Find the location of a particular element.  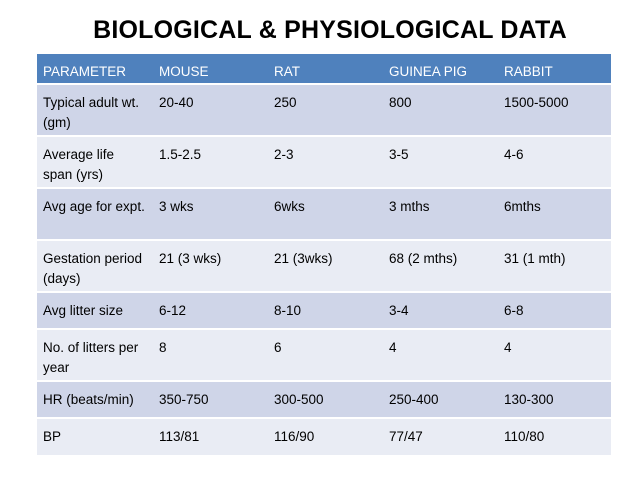

table-cell: 300-500 is located at coordinates (325, 400).